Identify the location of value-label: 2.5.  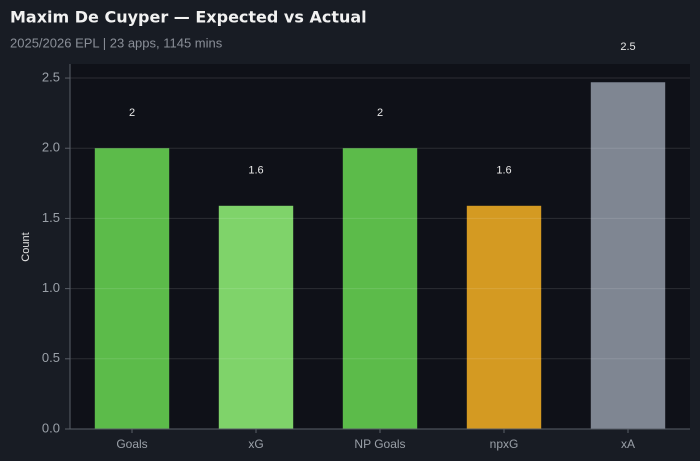
(627, 47).